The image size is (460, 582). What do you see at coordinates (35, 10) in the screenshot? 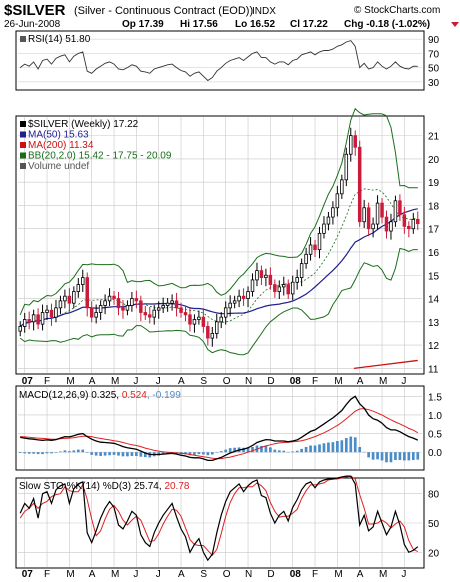
I see `chart-symbol: $SILVER` at bounding box center [35, 10].